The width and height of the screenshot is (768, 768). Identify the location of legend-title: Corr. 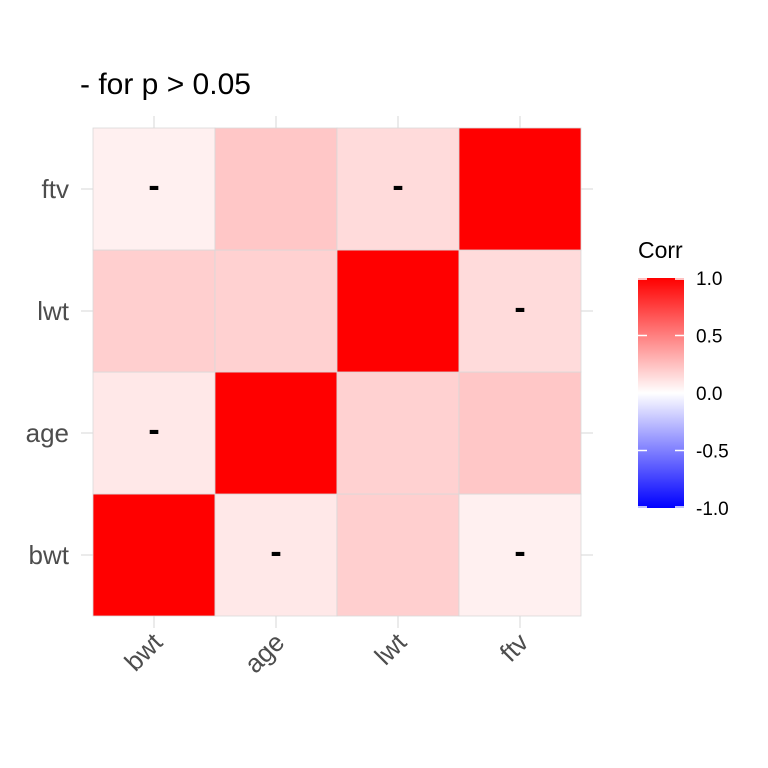
(660, 250).